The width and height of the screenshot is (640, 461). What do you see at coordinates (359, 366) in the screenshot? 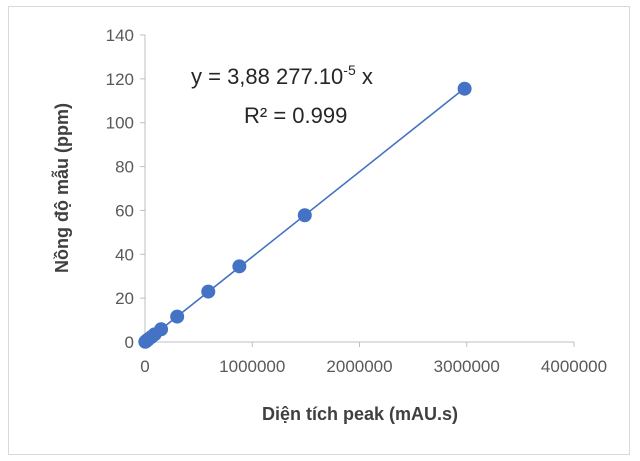
I see `x-tick-label: 2000000` at bounding box center [359, 366].